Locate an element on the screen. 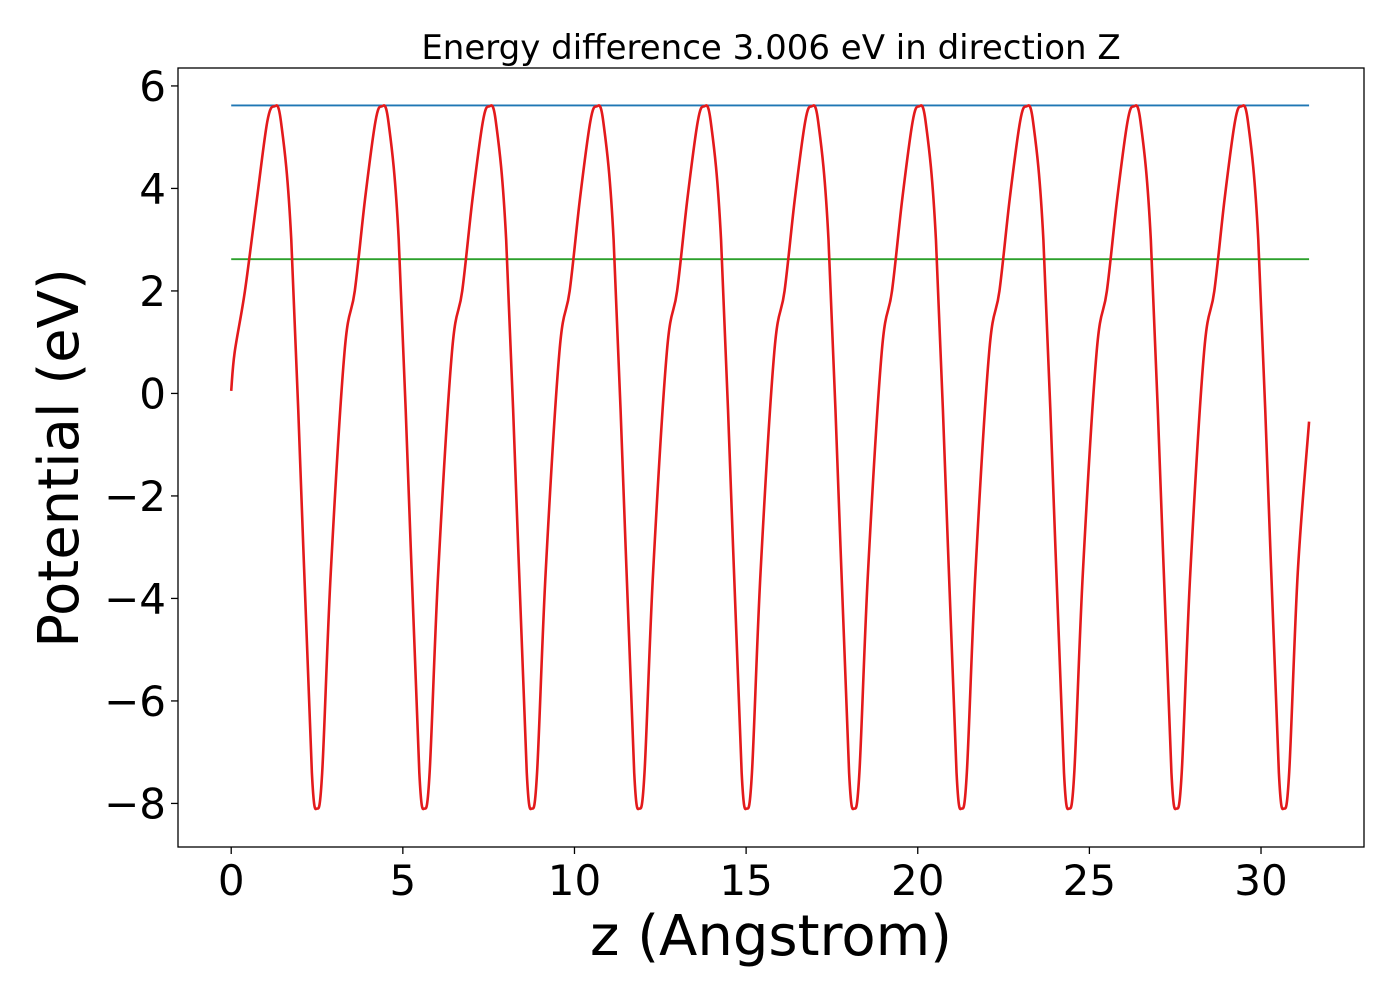 This screenshot has width=1400, height=1000. y-tick-label: 6 is located at coordinates (152, 86).